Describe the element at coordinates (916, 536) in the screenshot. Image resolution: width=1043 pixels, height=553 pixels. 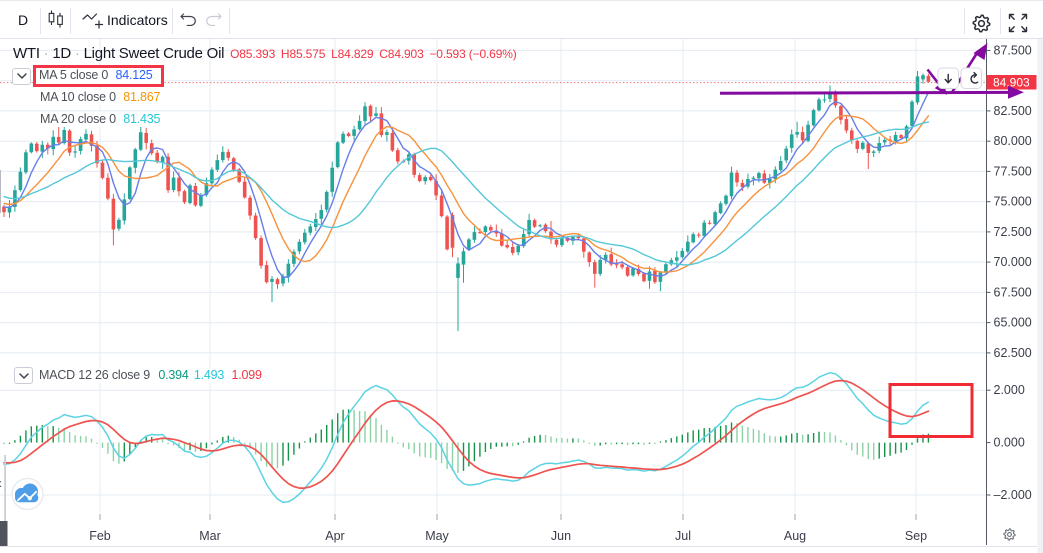
I see `svg-text: Sep` at that location.